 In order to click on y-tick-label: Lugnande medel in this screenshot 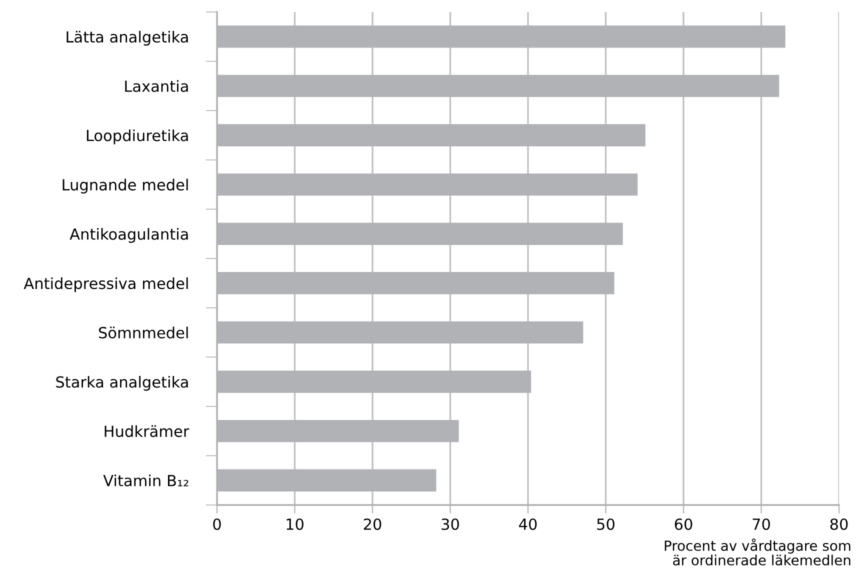, I will do `click(125, 186)`.